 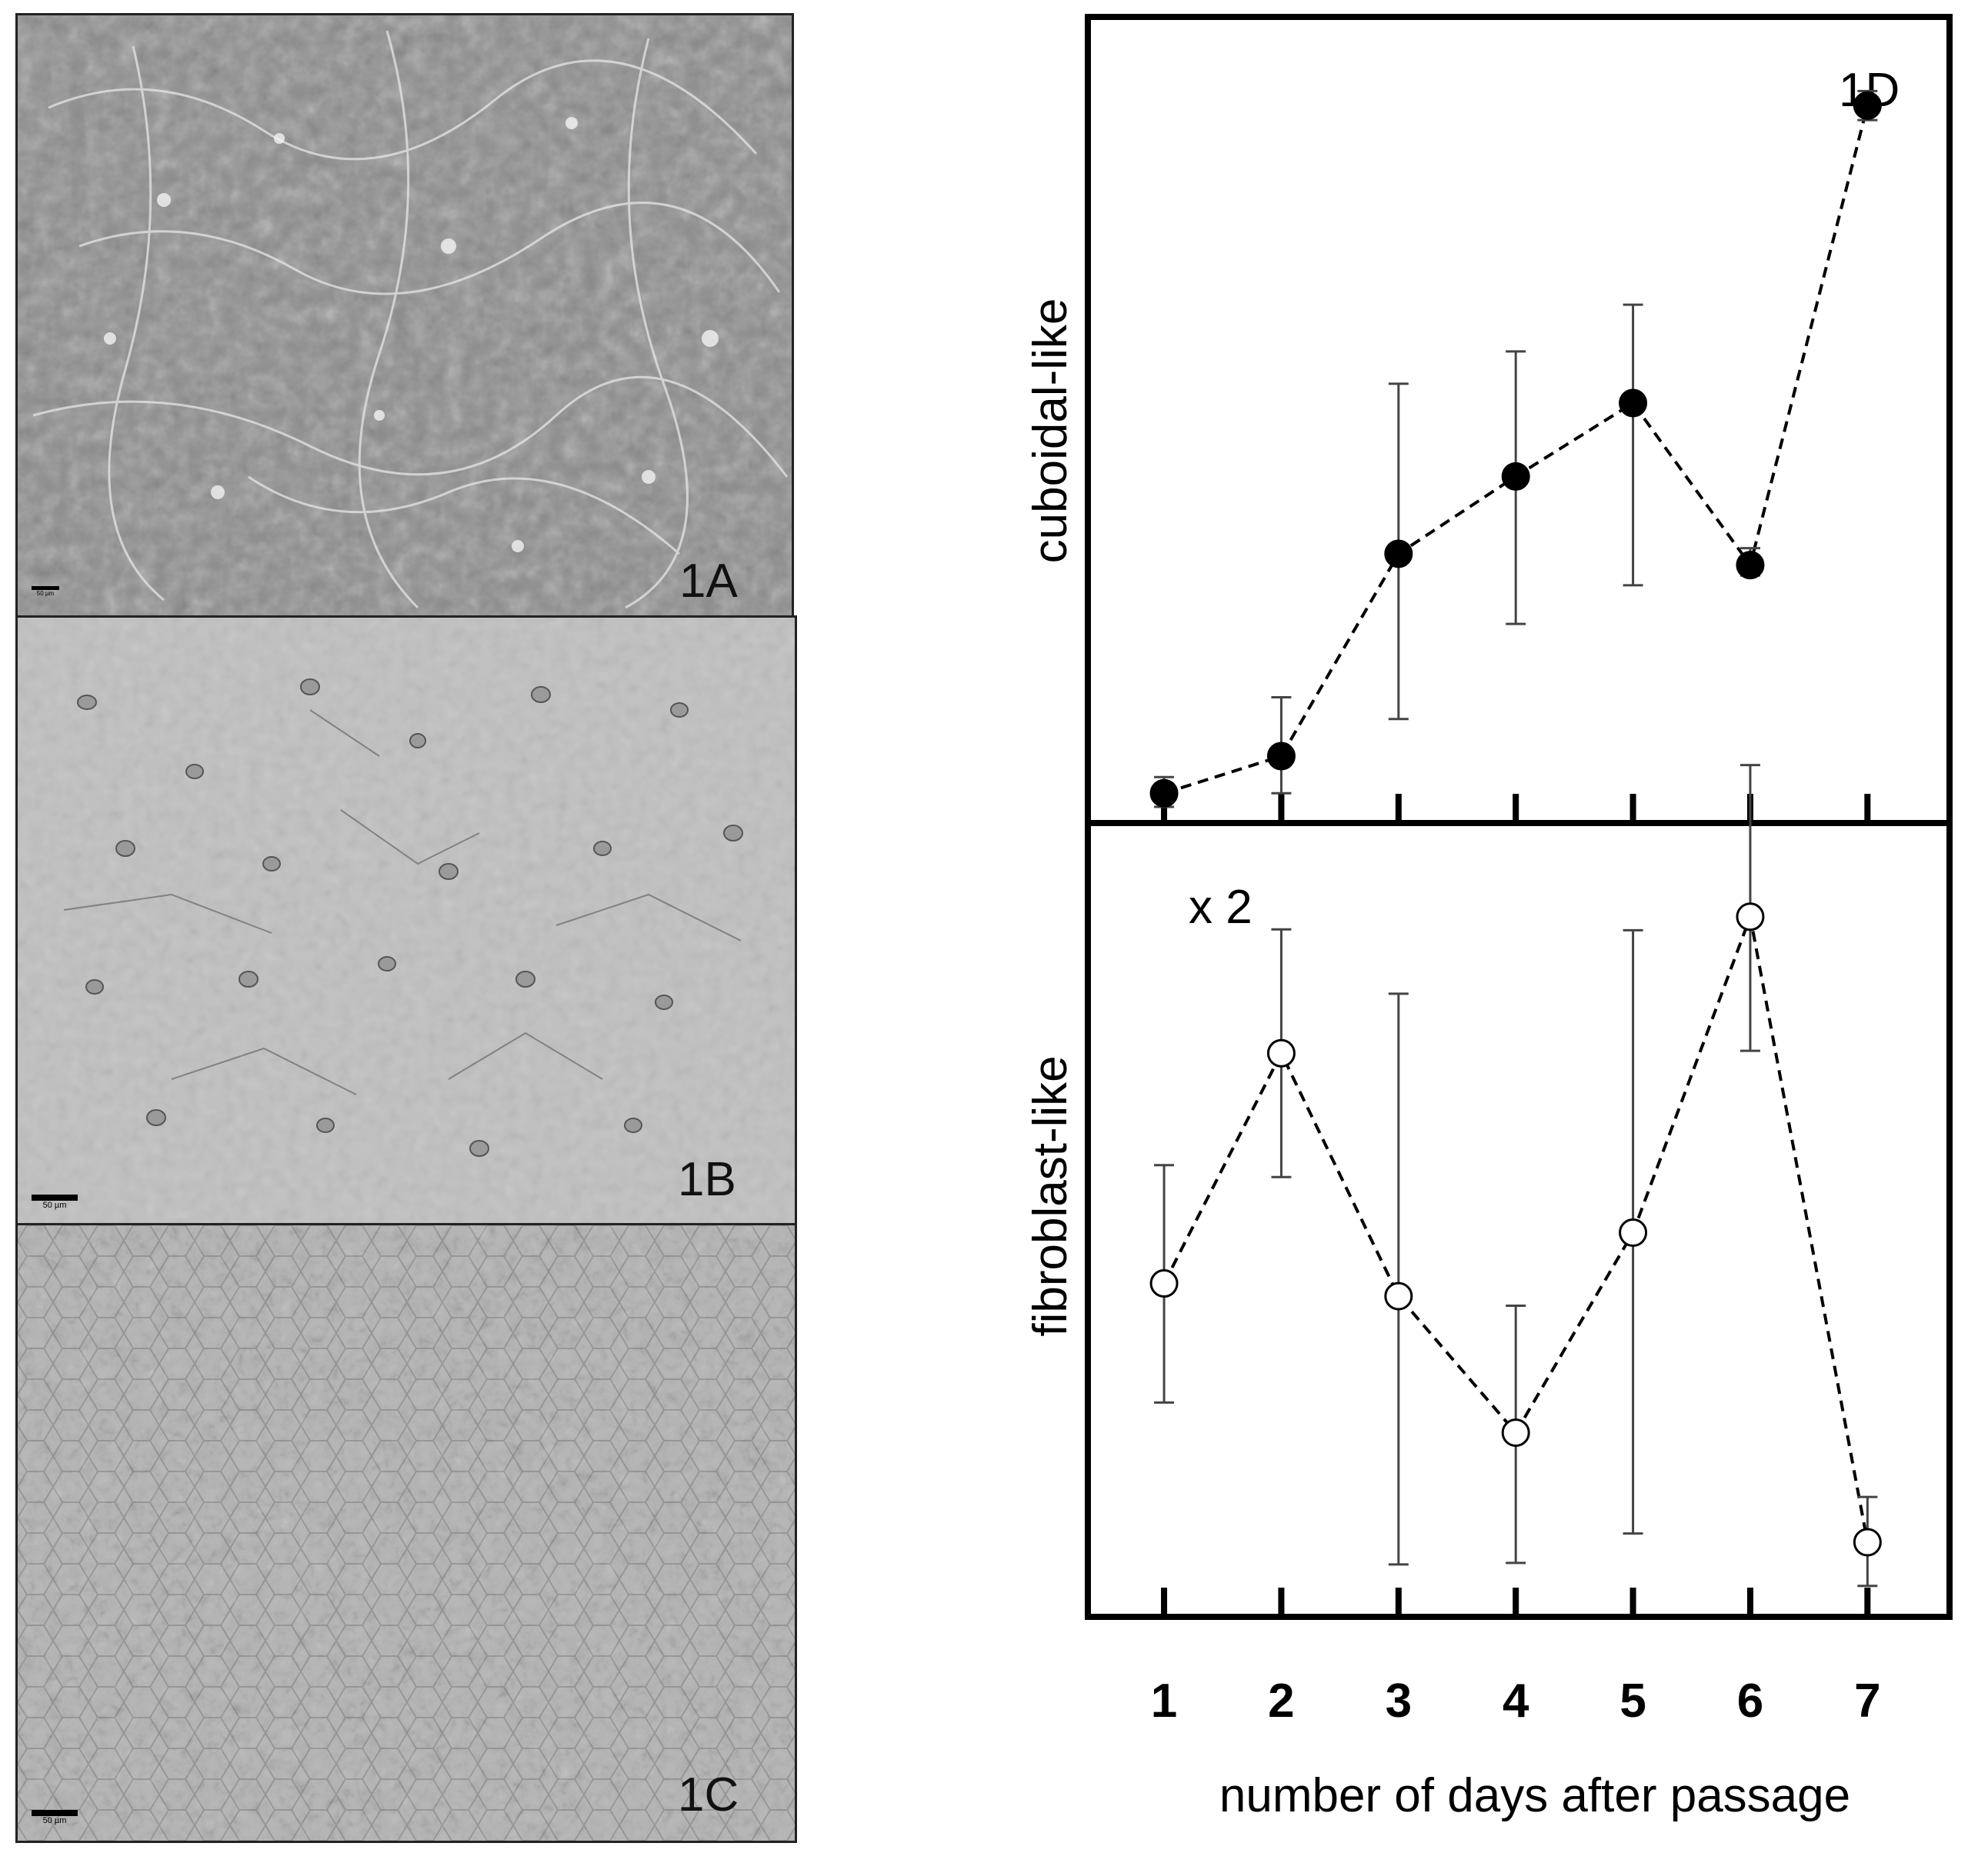 What do you see at coordinates (45, 591) in the screenshot?
I see `scale-bar-a: 50 µm` at bounding box center [45, 591].